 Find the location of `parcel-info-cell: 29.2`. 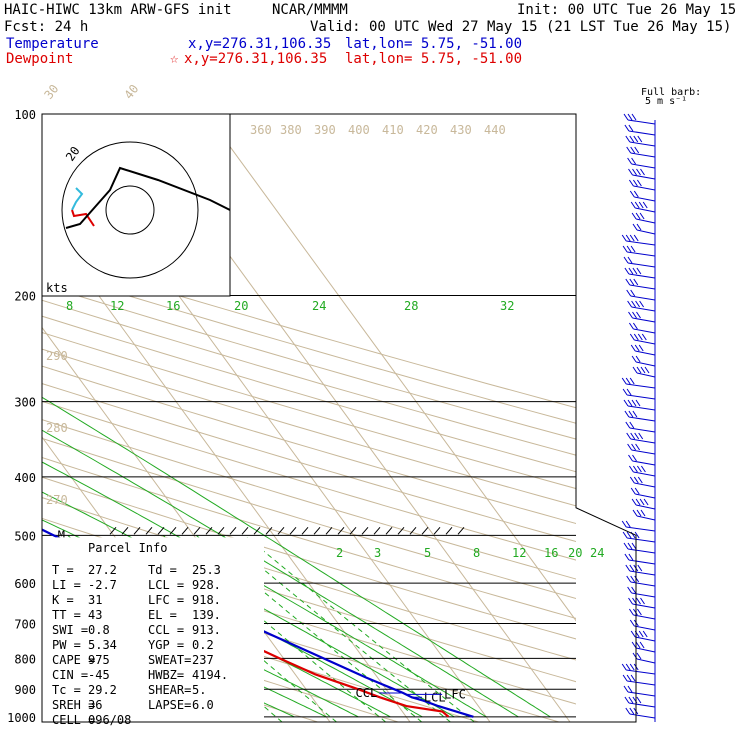

parcel-info-cell: 29.2 is located at coordinates (102, 690).